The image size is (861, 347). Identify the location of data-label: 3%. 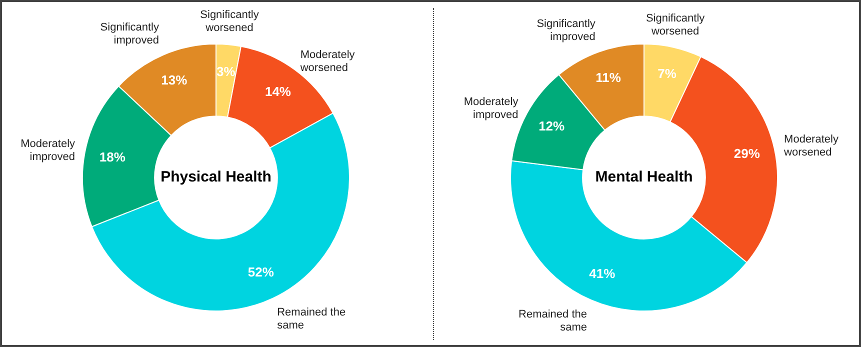
(226, 72).